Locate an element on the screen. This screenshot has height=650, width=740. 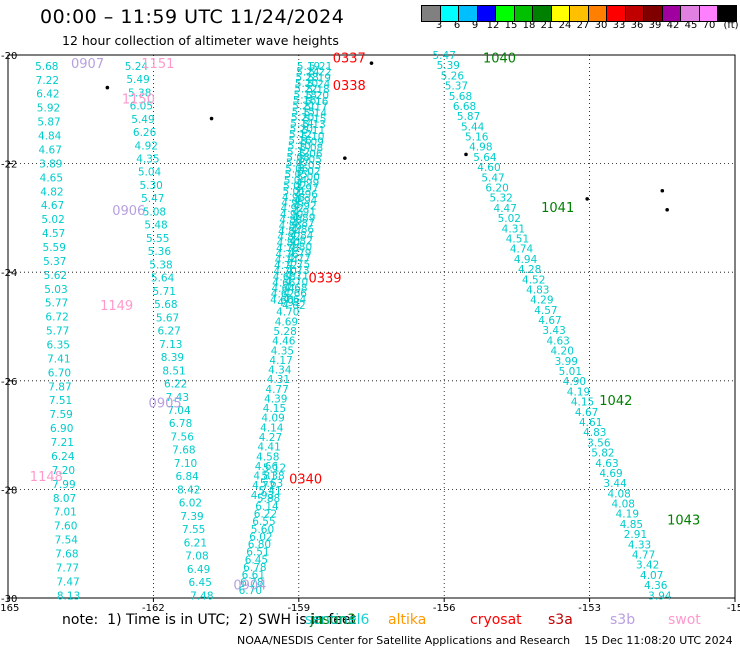
wave-height-label: 5.68 is located at coordinates (46, 67).